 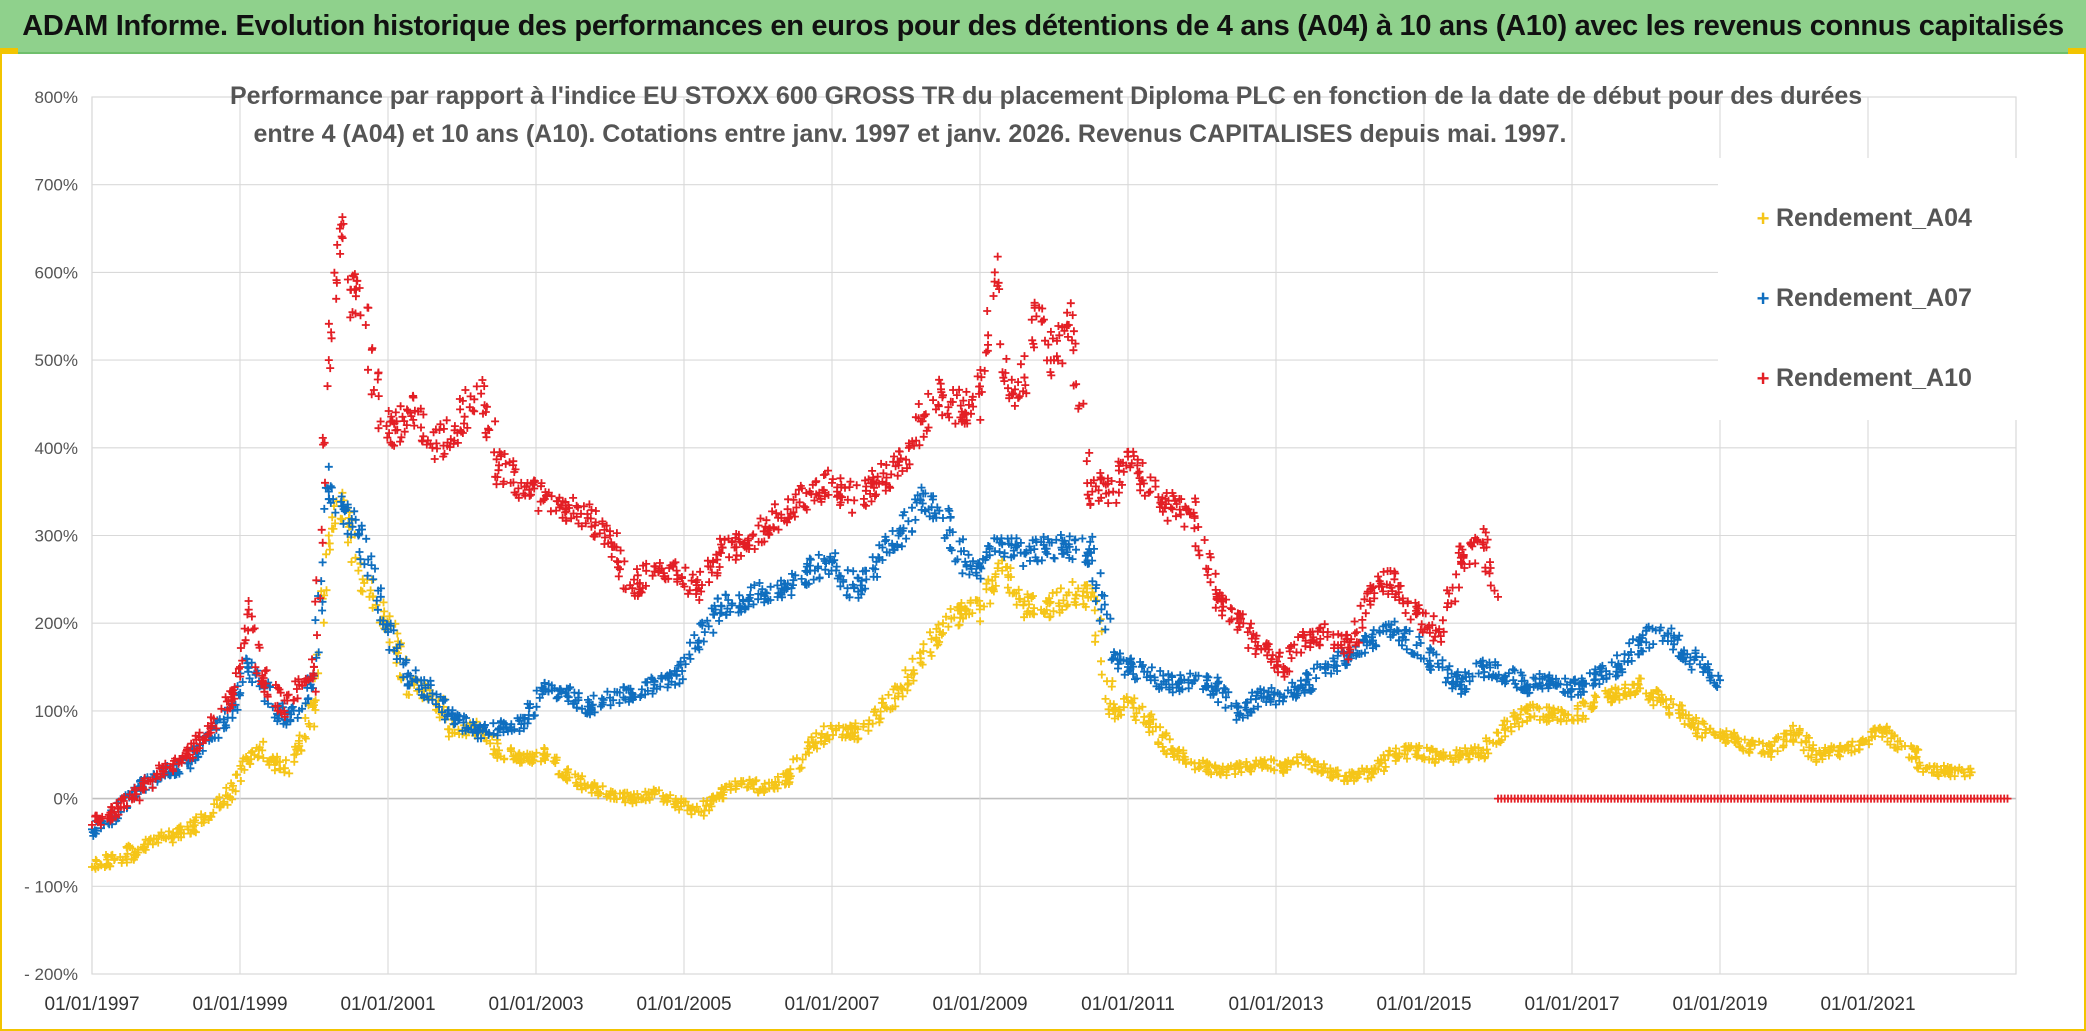 What do you see at coordinates (1864, 378) in the screenshot?
I see `legend-item-a10: + Rendement_A10` at bounding box center [1864, 378].